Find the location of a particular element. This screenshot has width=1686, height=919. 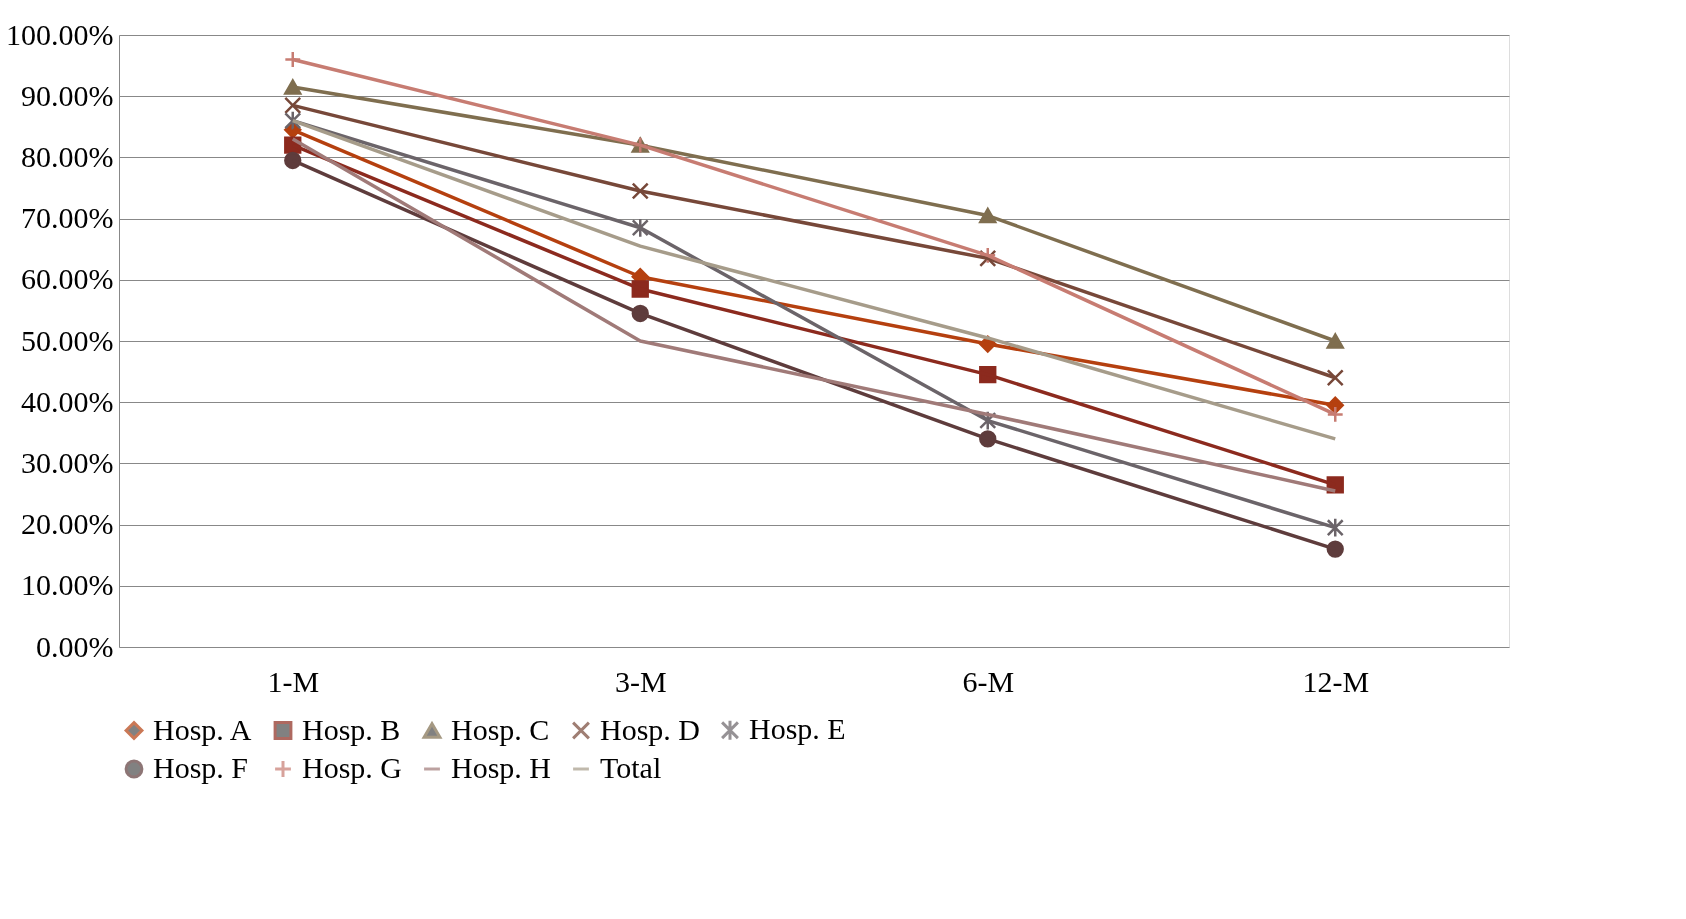

y-tick-label: 70.00% is located at coordinates (67, 218).